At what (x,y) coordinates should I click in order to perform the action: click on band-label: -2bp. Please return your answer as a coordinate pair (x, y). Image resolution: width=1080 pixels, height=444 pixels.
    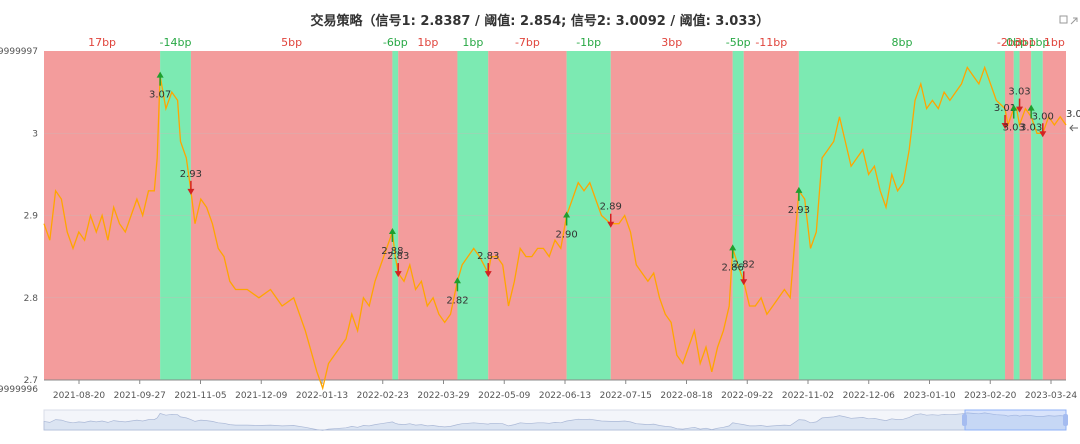
    Looking at the image, I should click on (1009, 42).